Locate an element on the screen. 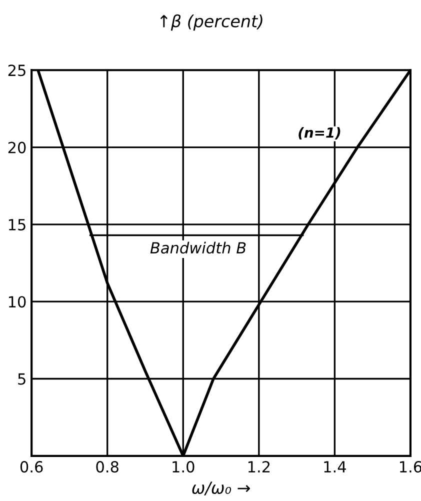 The height and width of the screenshot is (501, 421). x-axis-title: ω/ω₀ → is located at coordinates (221, 489).